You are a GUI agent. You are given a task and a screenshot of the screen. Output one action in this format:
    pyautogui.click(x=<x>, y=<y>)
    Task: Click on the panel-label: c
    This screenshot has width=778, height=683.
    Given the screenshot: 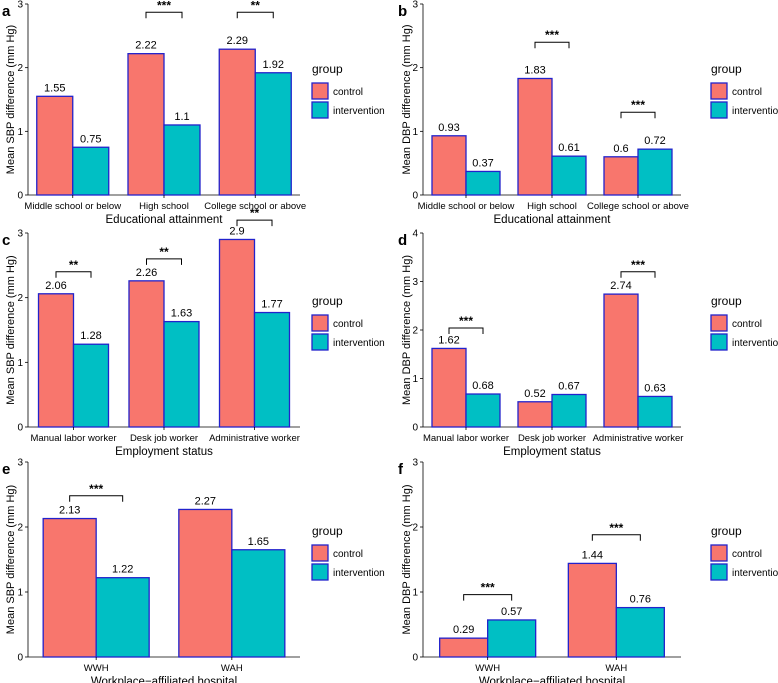 What is the action you would take?
    pyautogui.click(x=6, y=240)
    